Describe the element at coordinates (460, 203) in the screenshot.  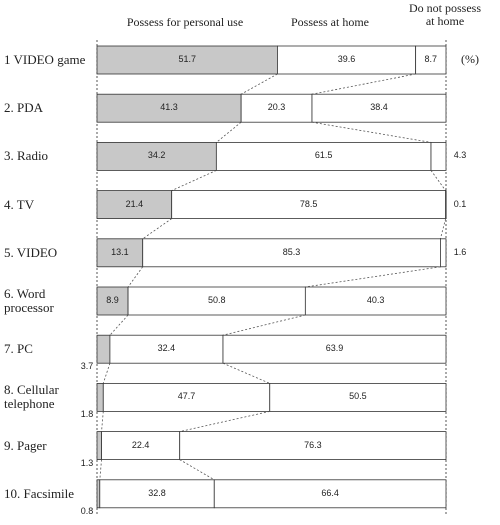
I see `value-label: 0.1` at that location.